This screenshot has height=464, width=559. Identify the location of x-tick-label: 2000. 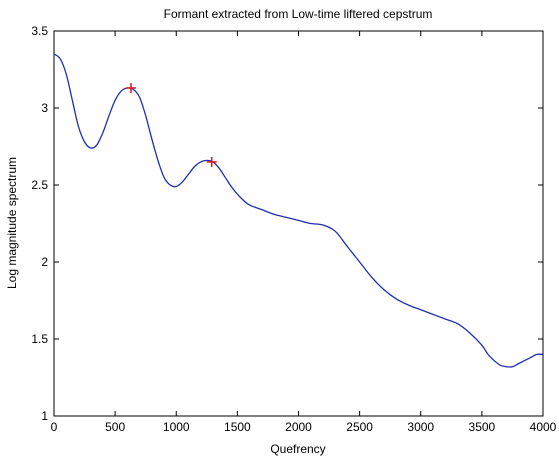
(298, 427).